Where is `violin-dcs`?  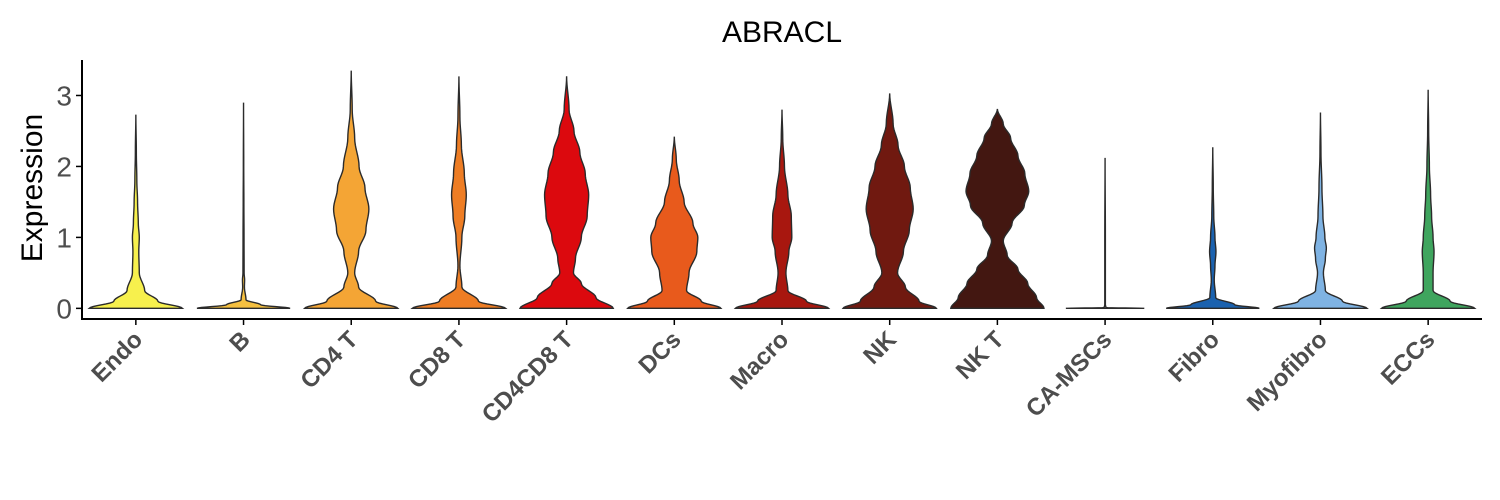
violin-dcs is located at coordinates (674, 223).